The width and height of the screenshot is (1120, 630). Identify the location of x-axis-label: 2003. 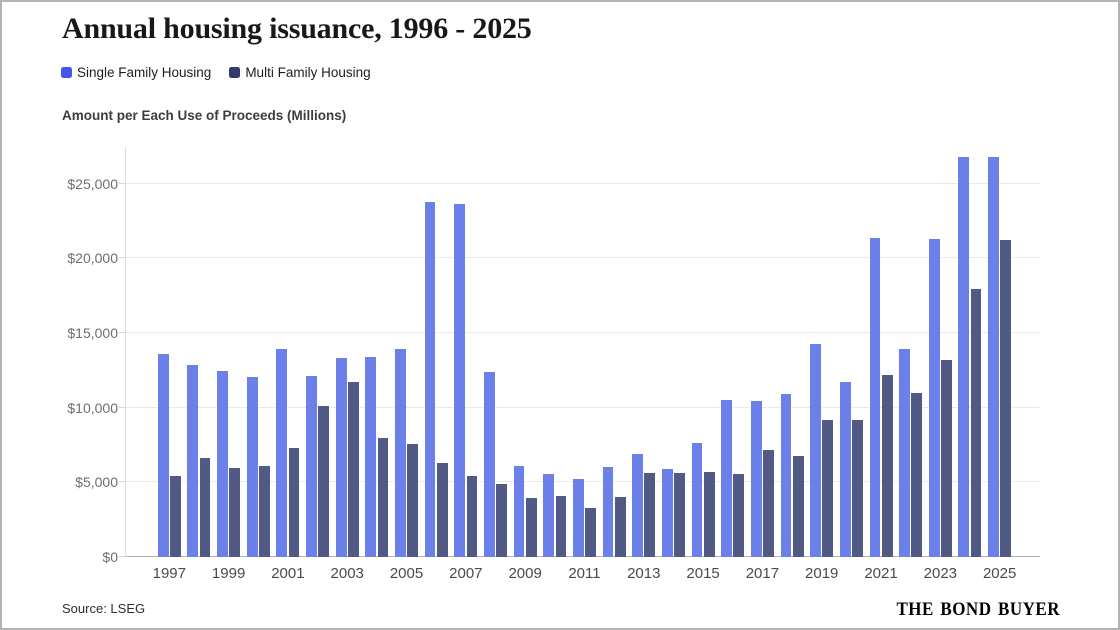
(347, 573).